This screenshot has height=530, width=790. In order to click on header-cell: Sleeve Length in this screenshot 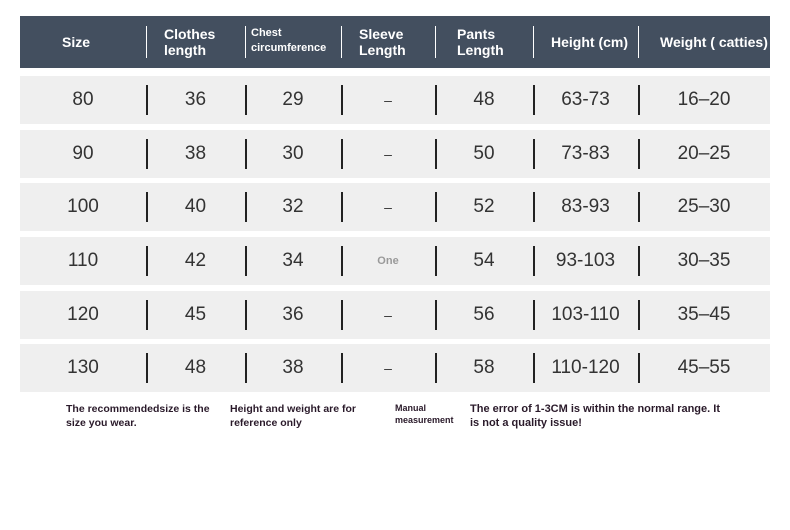, I will do `click(382, 42)`.